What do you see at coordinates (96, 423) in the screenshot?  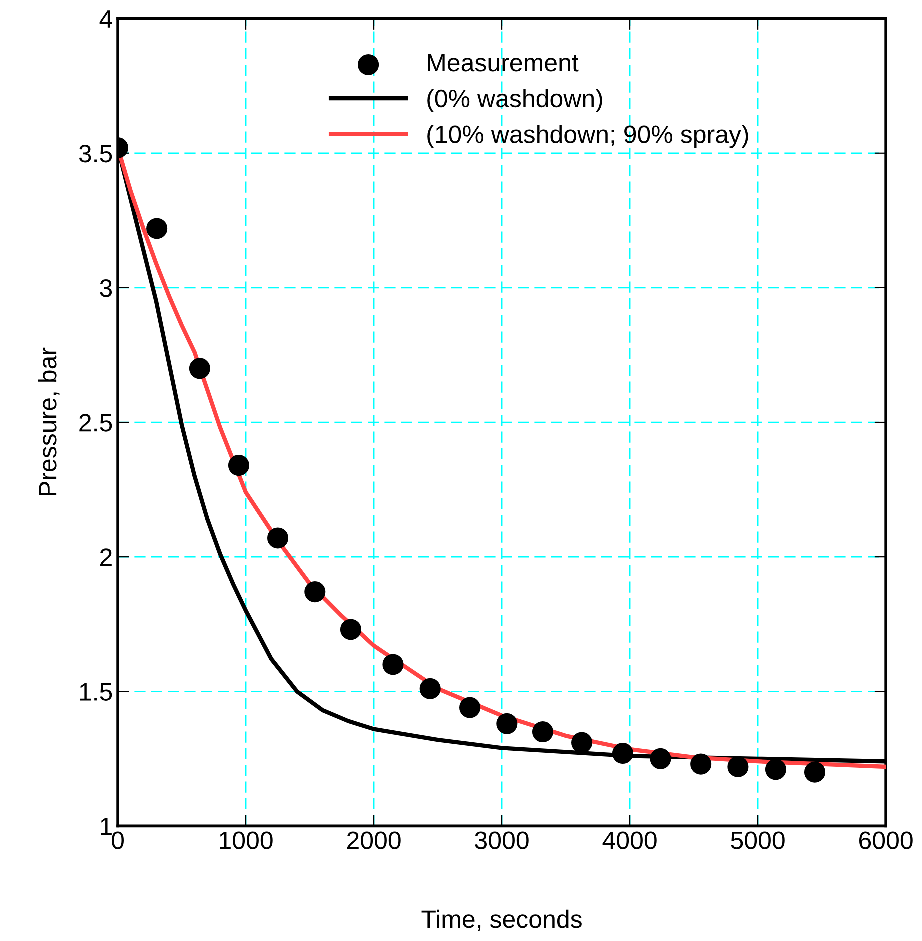 I see `y-tick-label: 2.5` at bounding box center [96, 423].